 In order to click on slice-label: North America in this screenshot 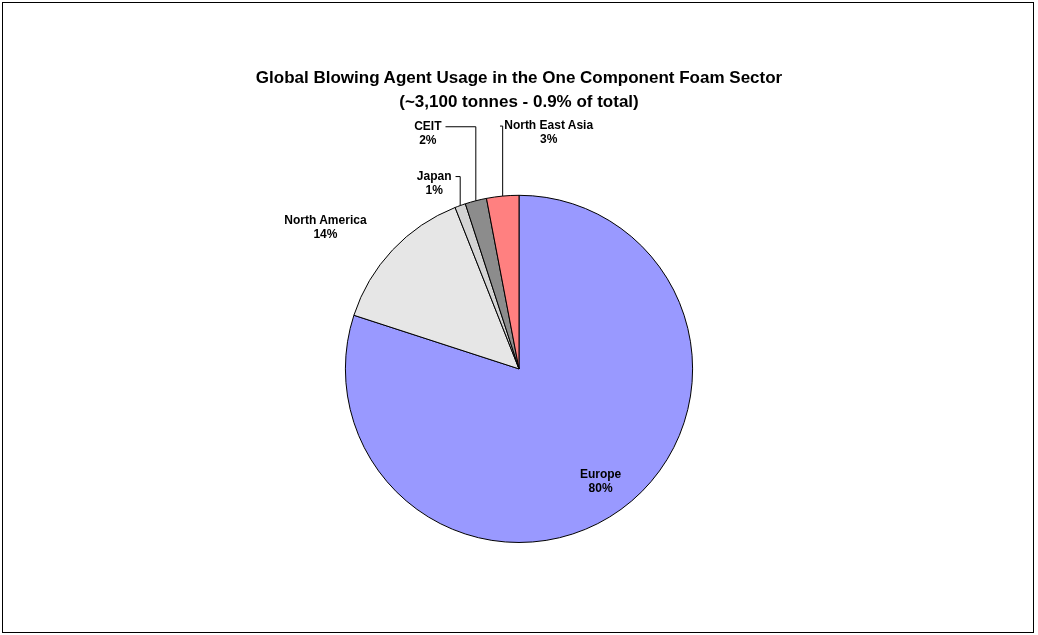, I will do `click(325, 220)`.